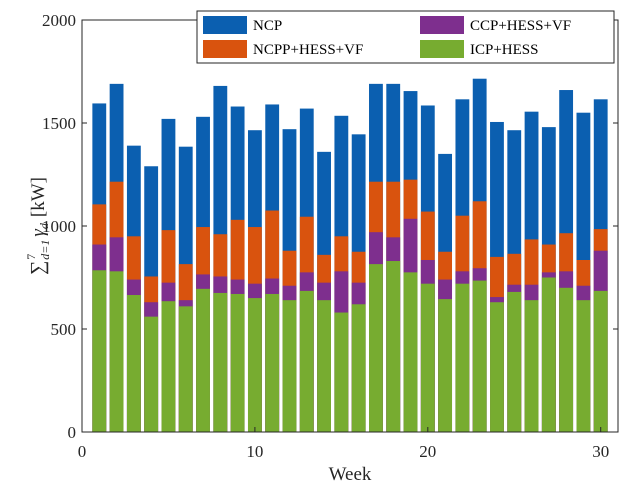 The image size is (631, 485). What do you see at coordinates (442, 25) in the screenshot?
I see `legend-swatch-ccp-hess-vf` at bounding box center [442, 25].